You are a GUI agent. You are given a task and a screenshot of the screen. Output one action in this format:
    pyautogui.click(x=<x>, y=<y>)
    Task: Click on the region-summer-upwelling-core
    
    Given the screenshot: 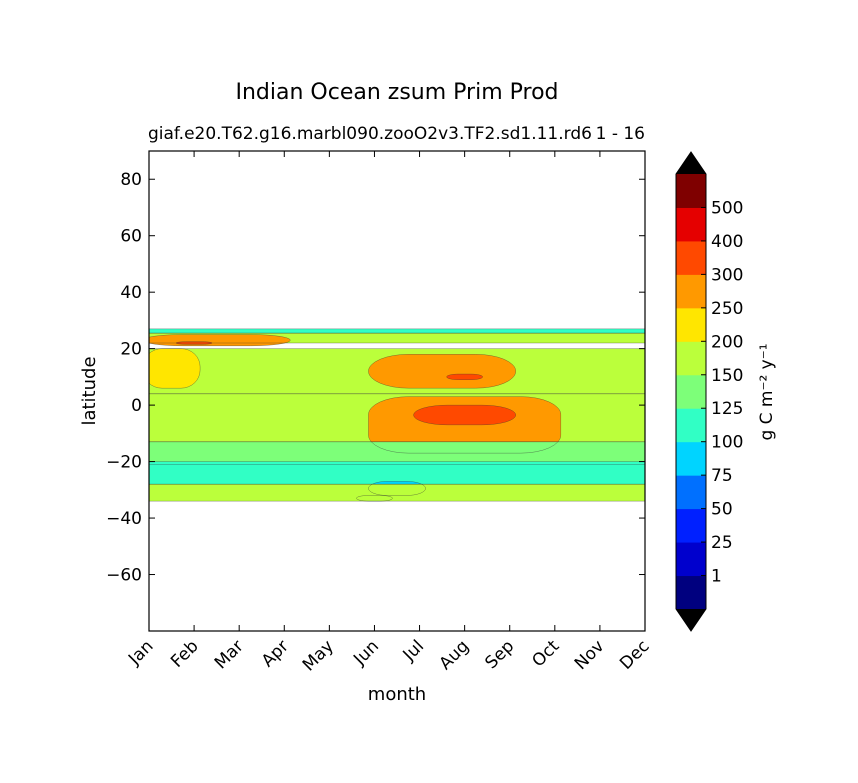 What is the action you would take?
    pyautogui.click(x=464, y=377)
    